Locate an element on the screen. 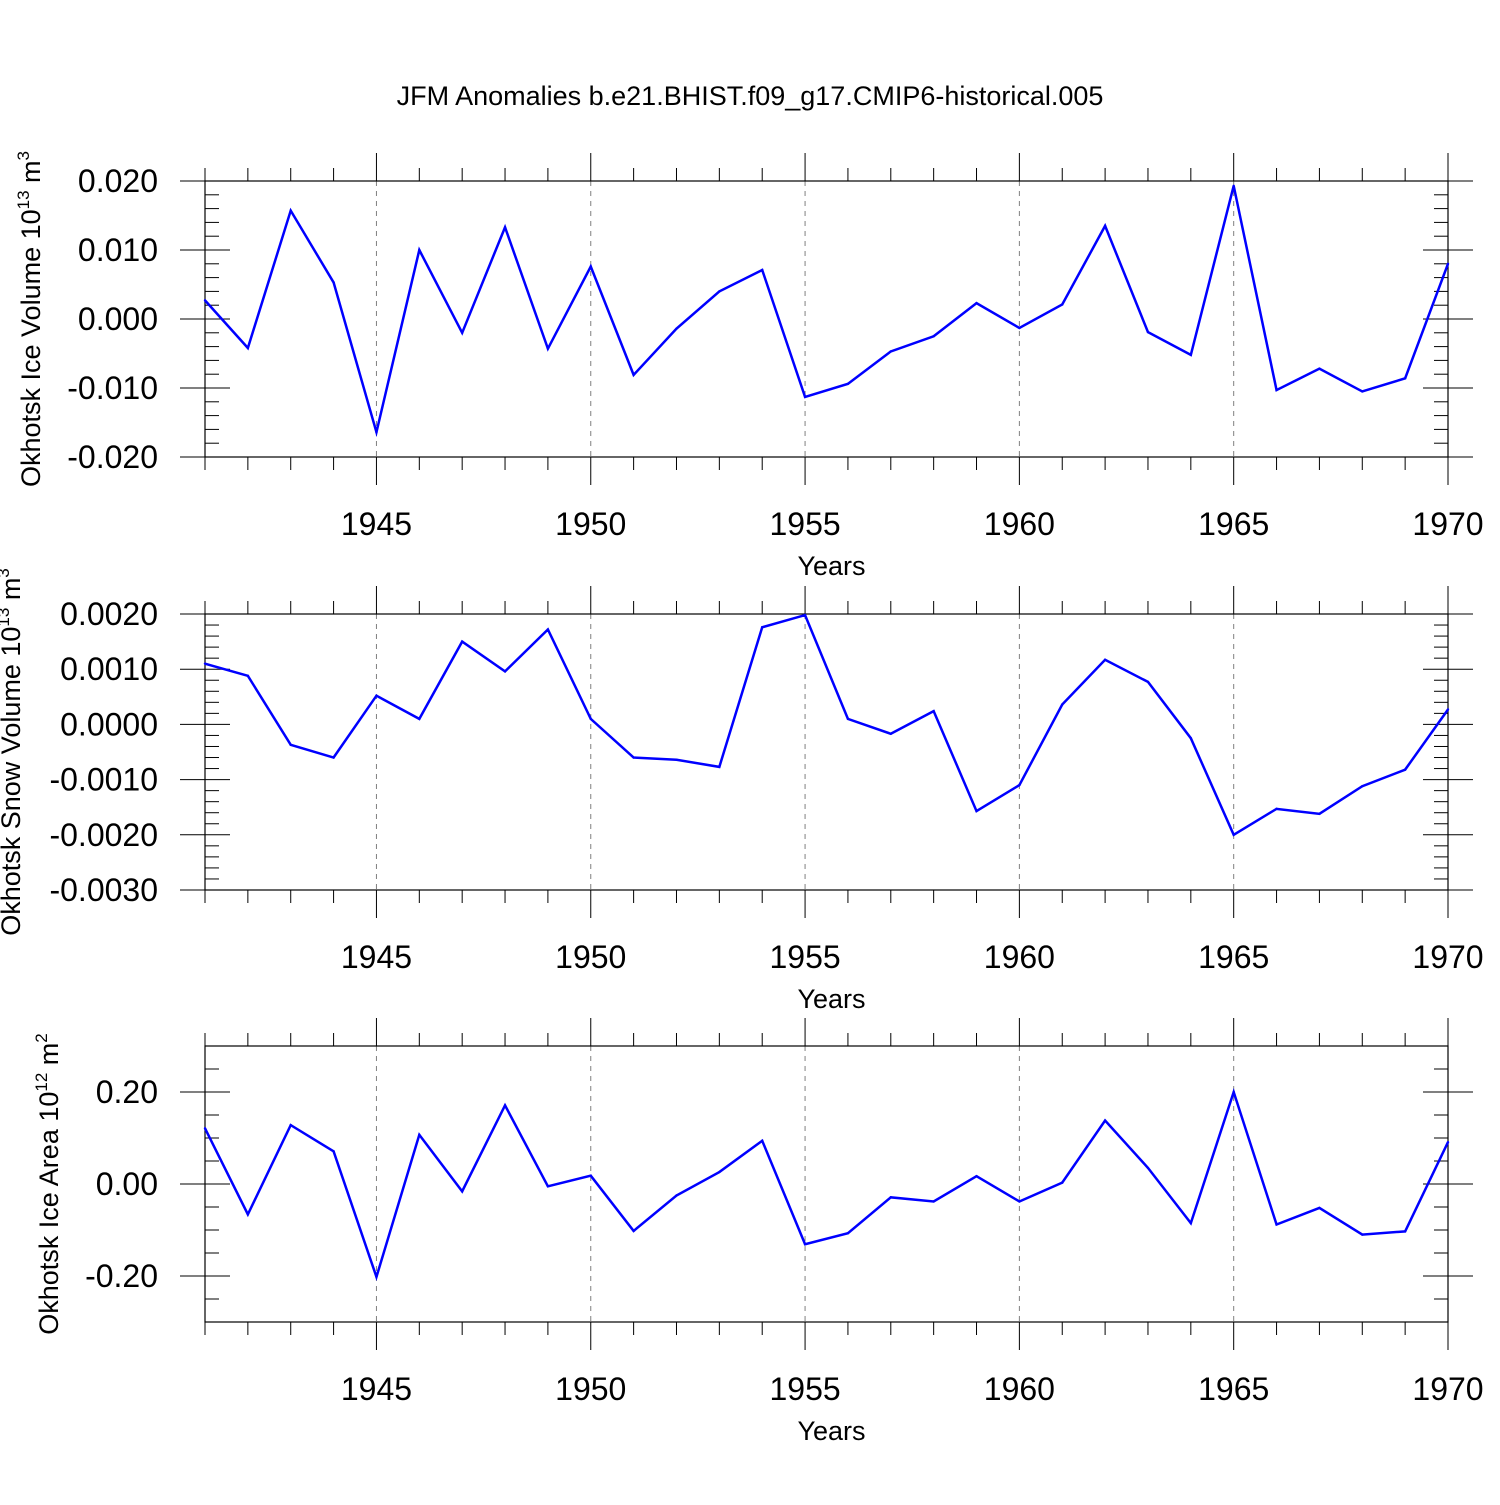  y-tick-label: 0.0020 is located at coordinates (109, 614).